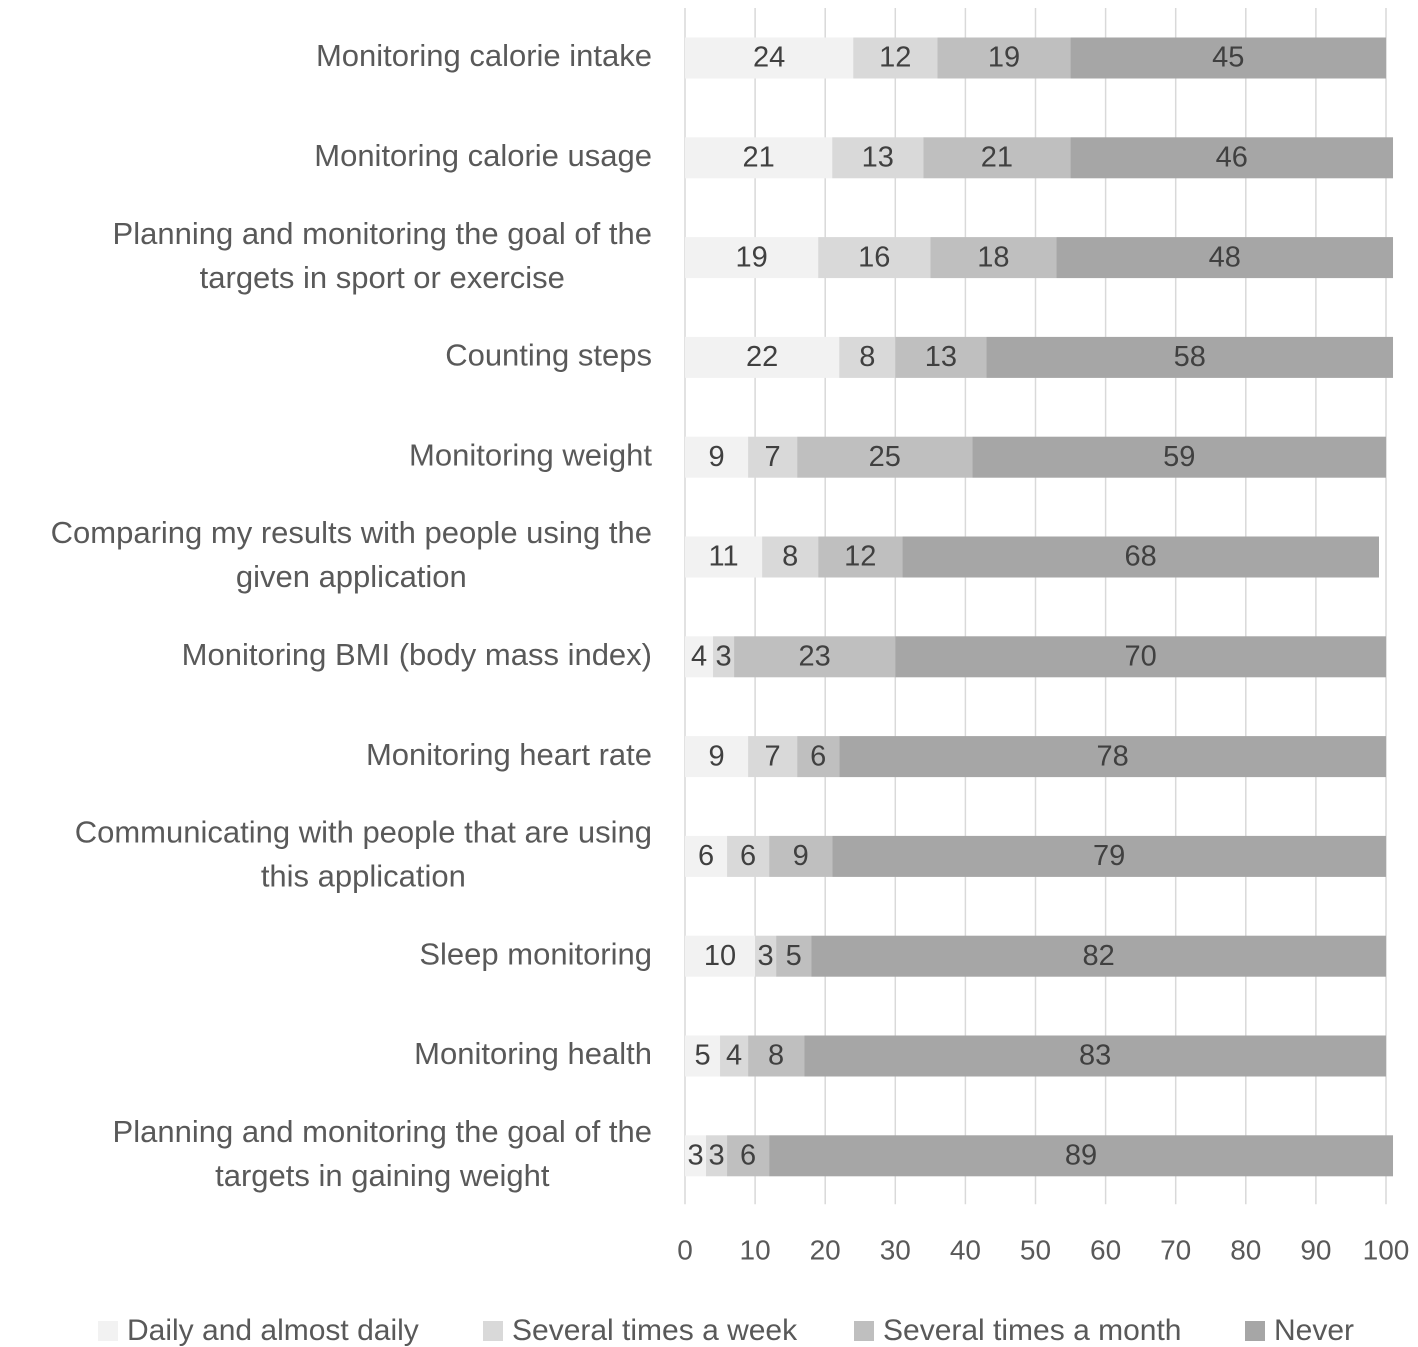 This screenshot has height=1347, width=1418. I want to click on data-label: 89, so click(1081, 1155).